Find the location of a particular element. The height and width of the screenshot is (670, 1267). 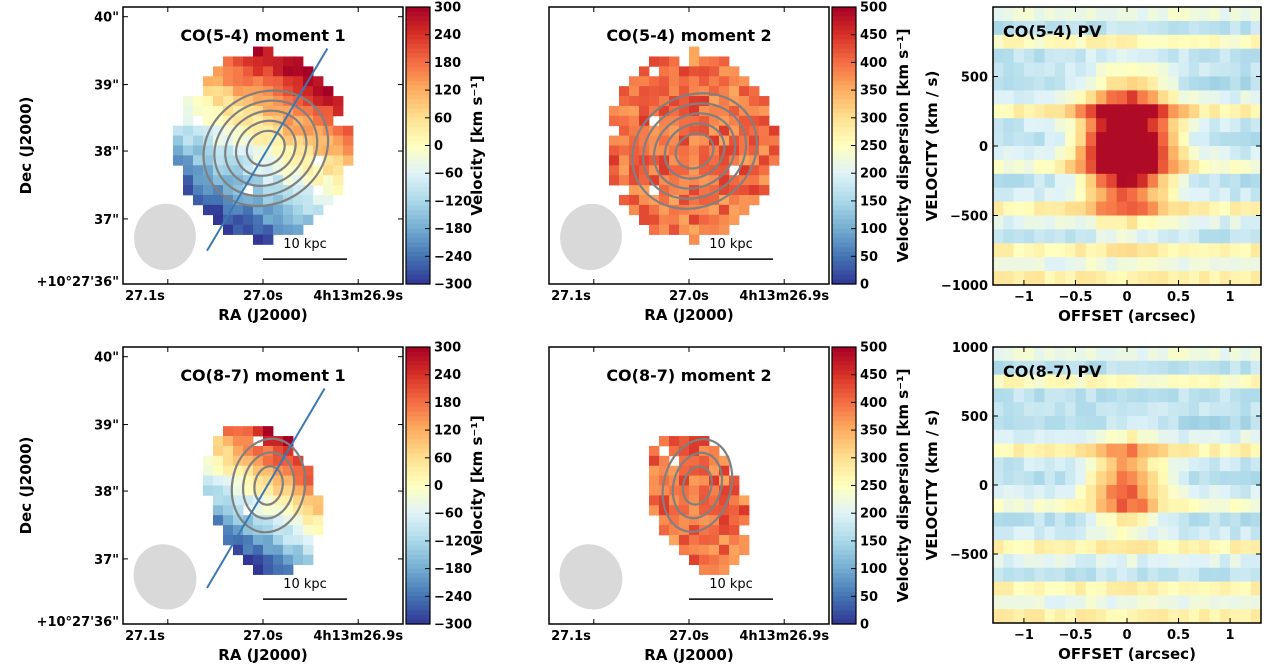

pv_co54-x-tick-label: 1 is located at coordinates (1230, 297).